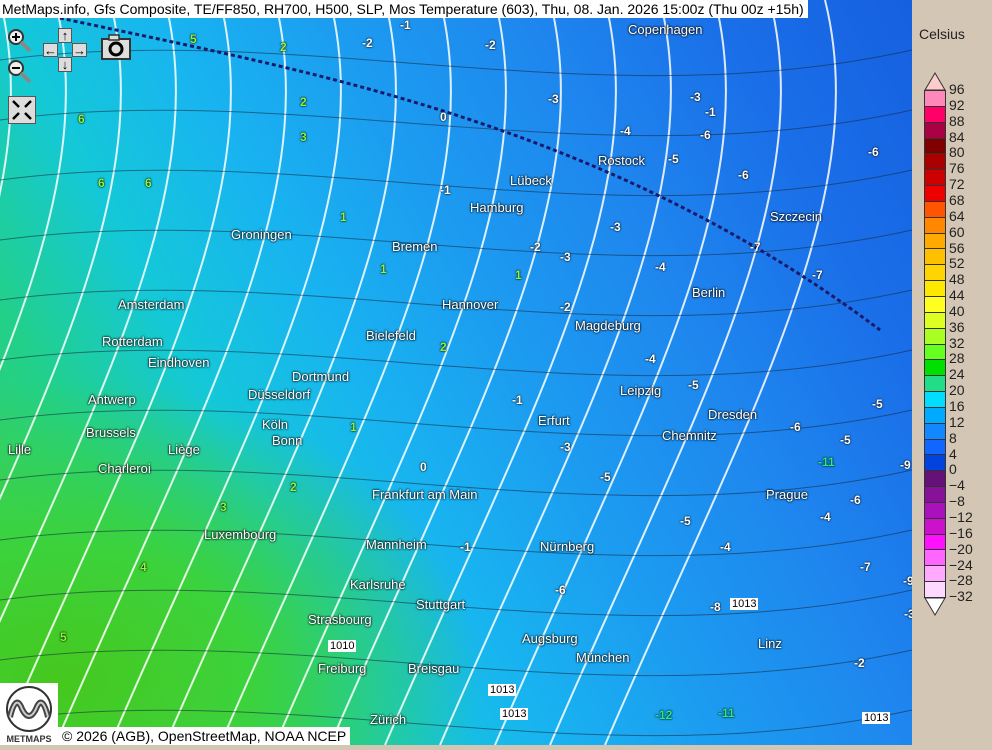 Image resolution: width=992 pixels, height=750 pixels. Describe the element at coordinates (770, 643) in the screenshot. I see `city-label: Linz` at that location.